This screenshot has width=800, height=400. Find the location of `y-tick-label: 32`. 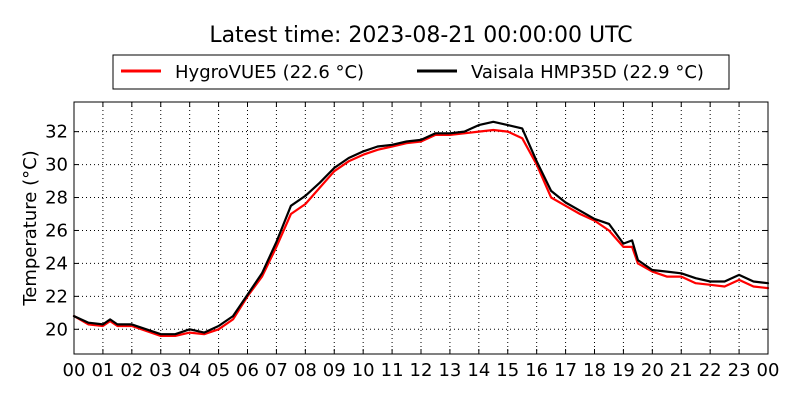

y-tick-label: 32 is located at coordinates (56, 132).